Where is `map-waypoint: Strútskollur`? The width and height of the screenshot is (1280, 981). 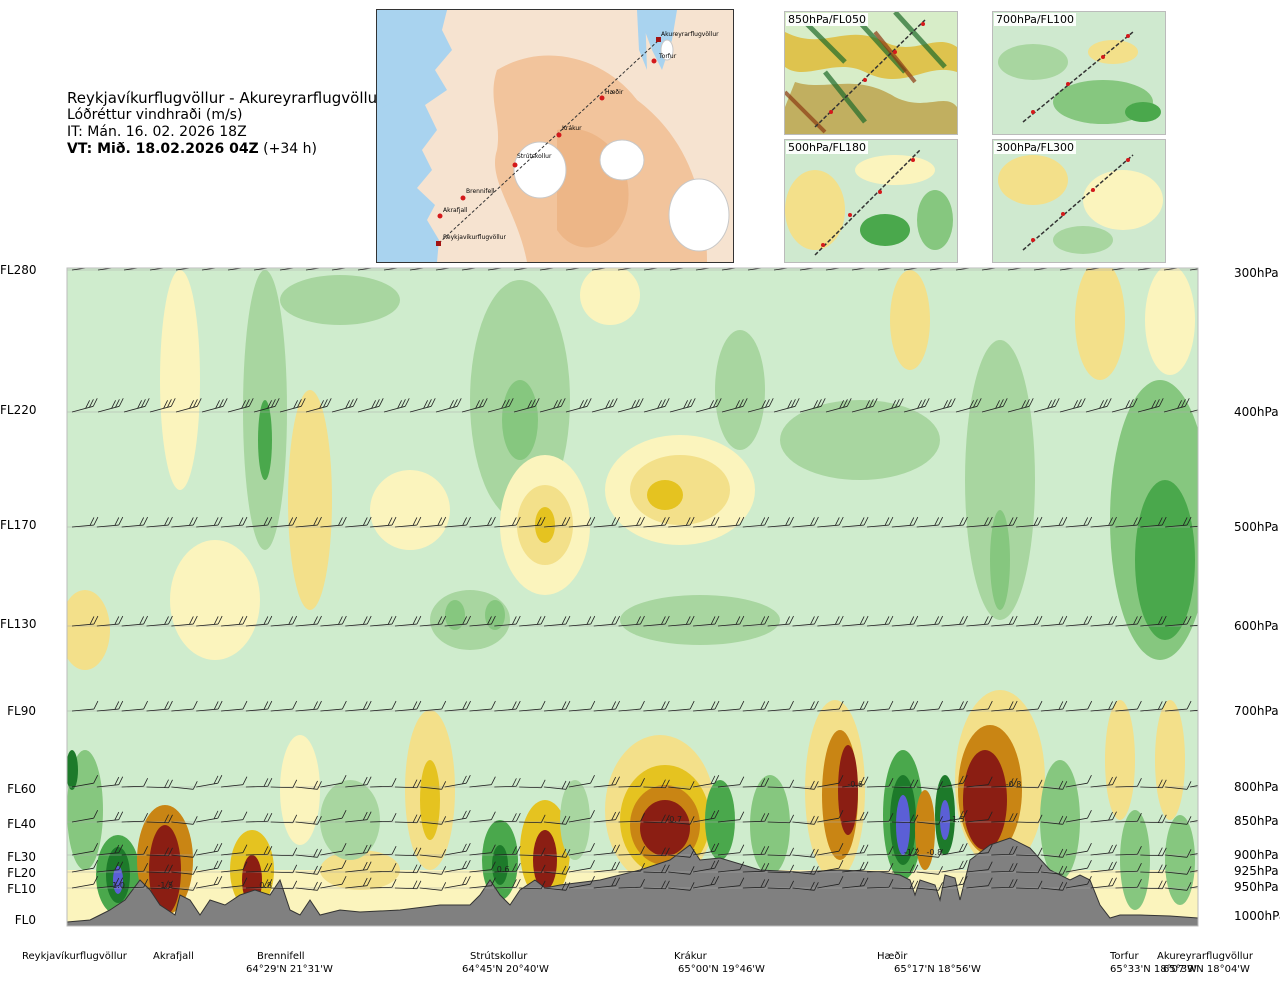 map-waypoint: Strútskollur is located at coordinates (532, 160).